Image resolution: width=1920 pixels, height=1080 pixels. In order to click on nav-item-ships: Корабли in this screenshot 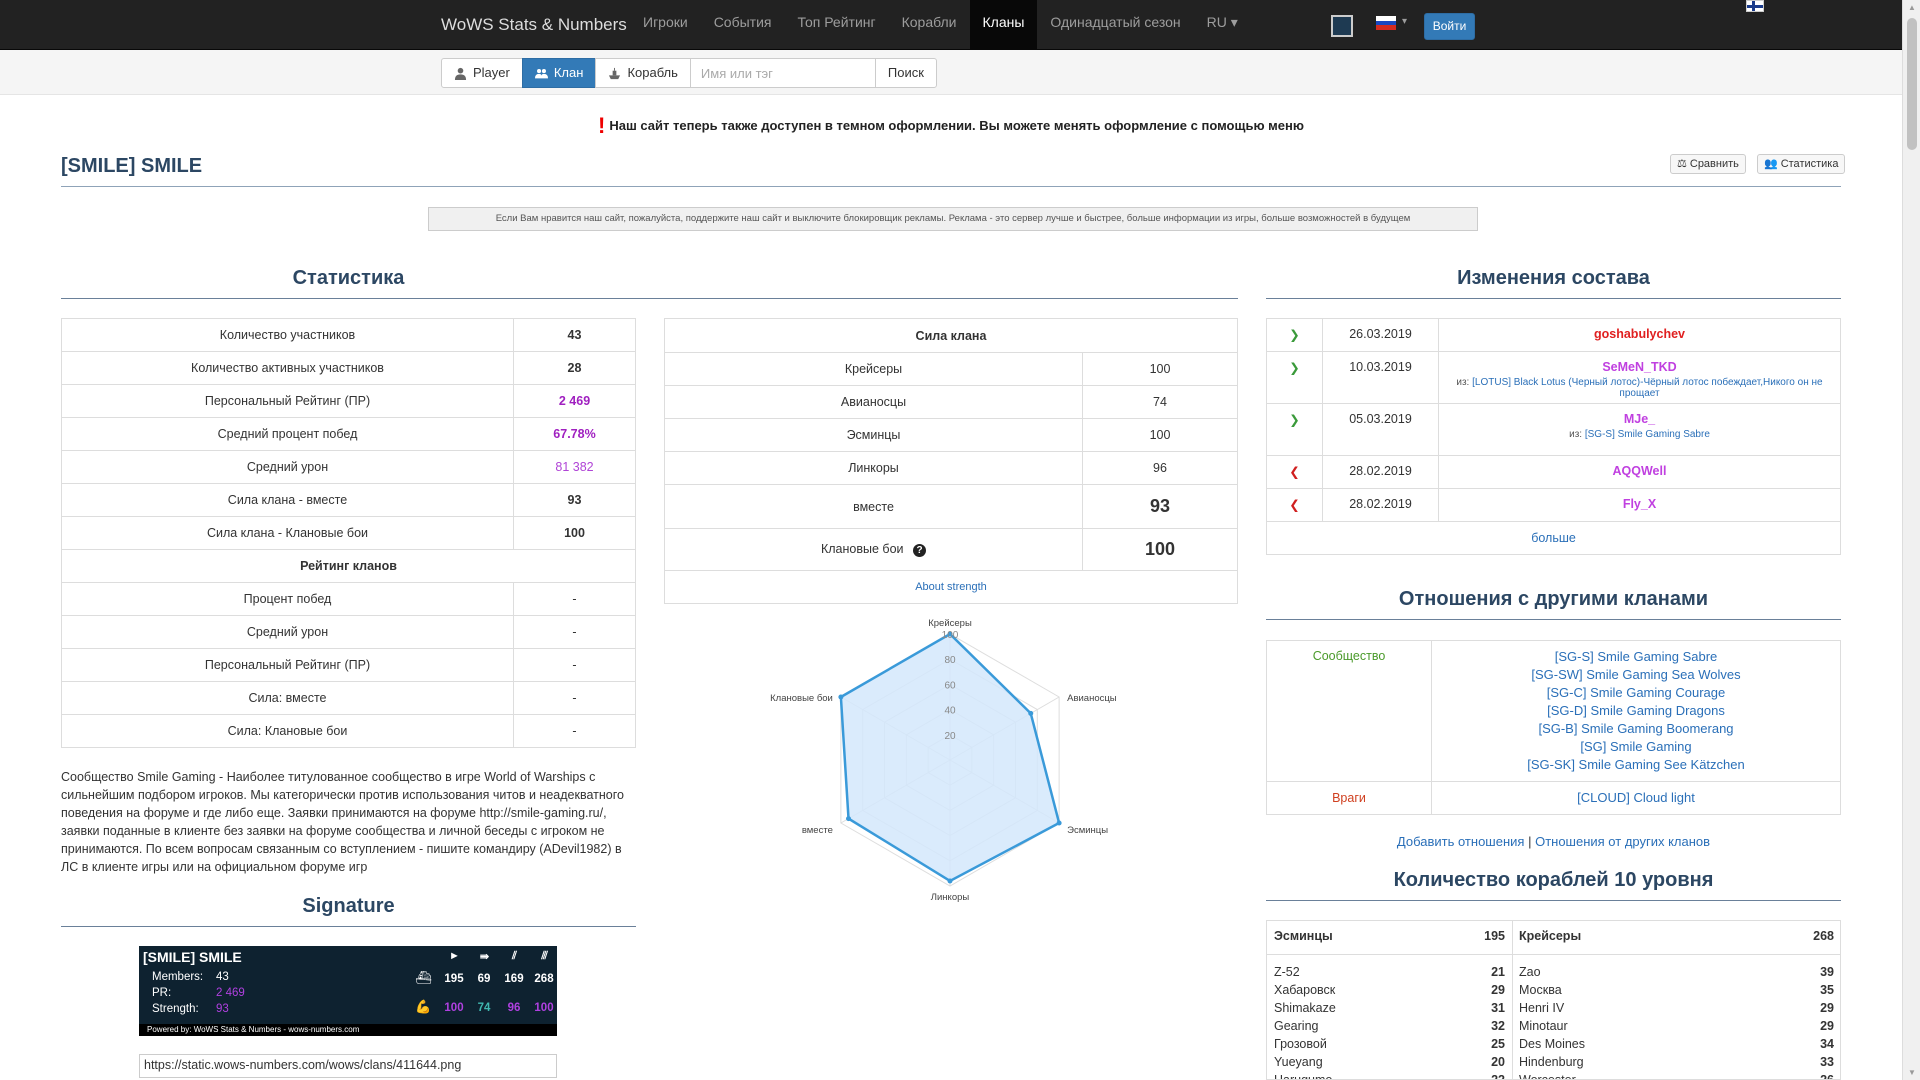, I will do `click(929, 22)`.